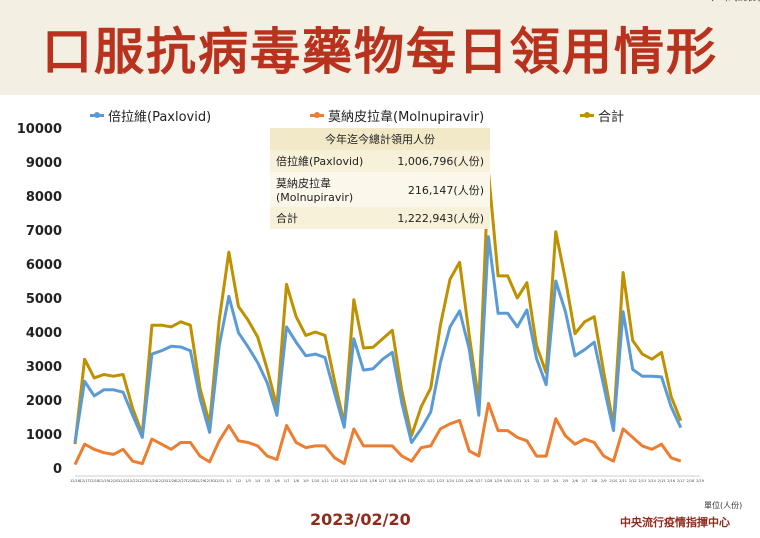 The image size is (760, 538). Describe the element at coordinates (94, 481) in the screenshot. I see `x-tick-label: 12/18` at that location.